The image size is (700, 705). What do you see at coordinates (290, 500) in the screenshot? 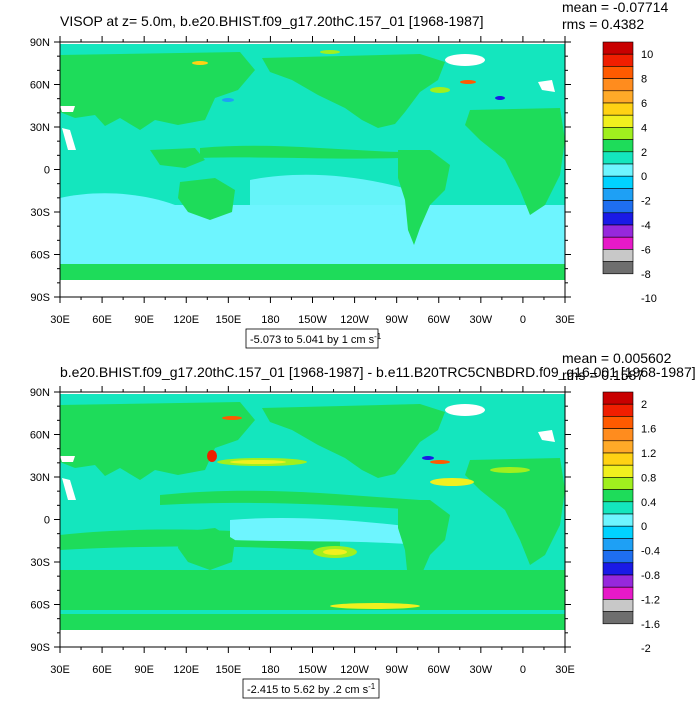
I see `panel-2-equator-band` at bounding box center [290, 500].